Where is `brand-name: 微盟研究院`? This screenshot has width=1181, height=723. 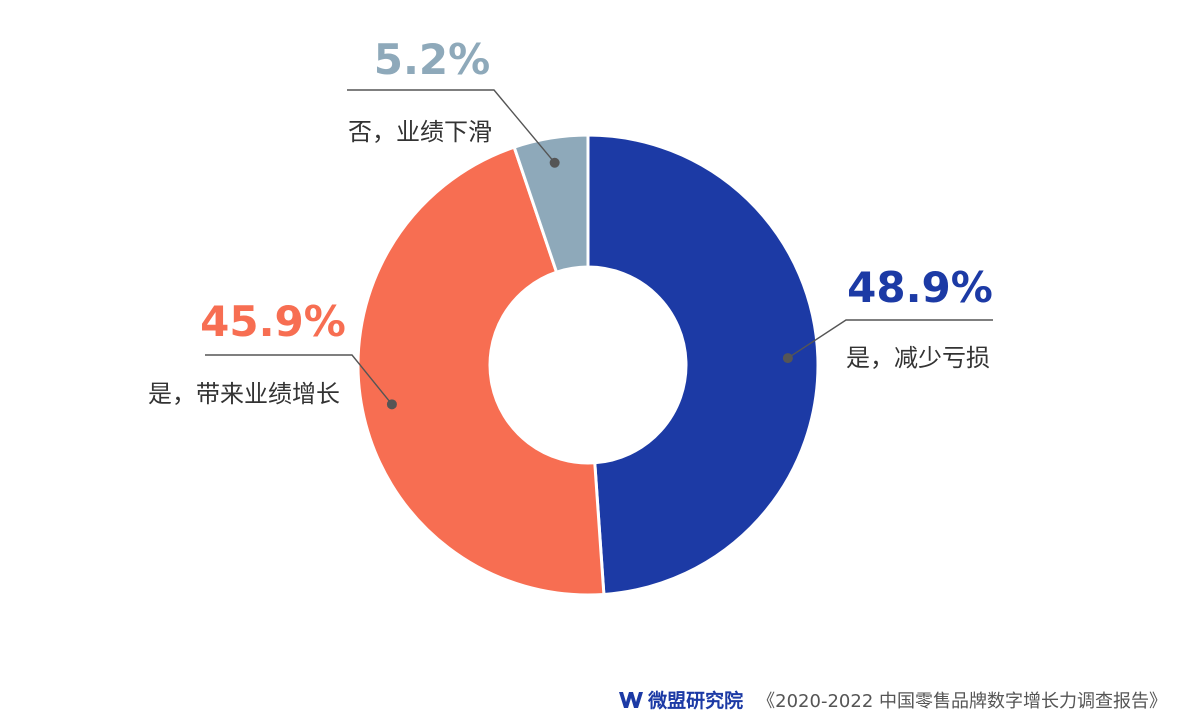 brand-name: 微盟研究院 is located at coordinates (696, 701).